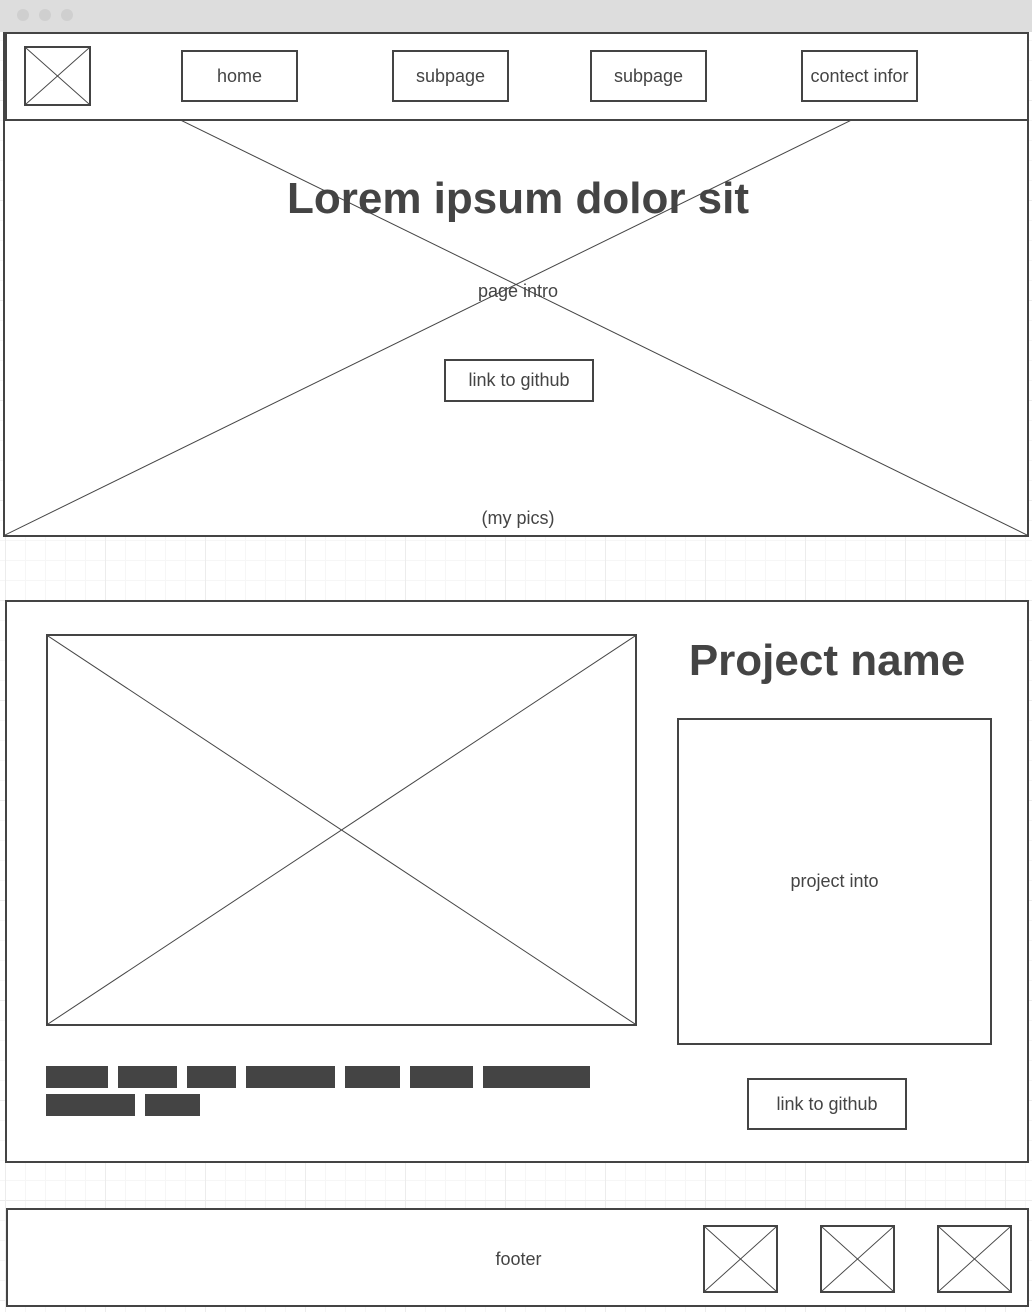 This screenshot has height=1312, width=1032. What do you see at coordinates (859, 76) in the screenshot?
I see `nav-contact-button: contect infor` at bounding box center [859, 76].